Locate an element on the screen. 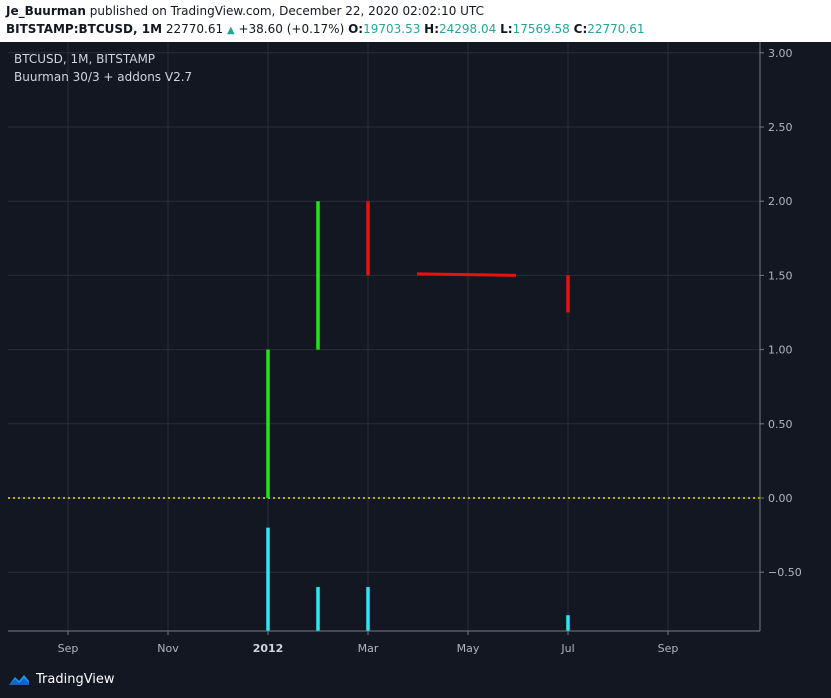 The width and height of the screenshot is (831, 698). y-tick-label: −0.50 is located at coordinates (785, 572).